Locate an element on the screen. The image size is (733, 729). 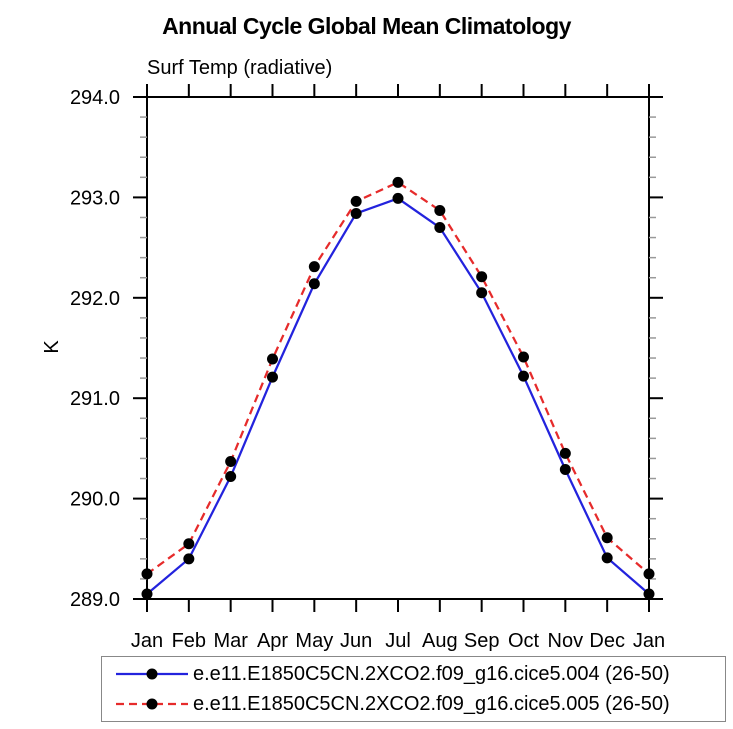
x-tick-label: Apr is located at coordinates (272, 641).